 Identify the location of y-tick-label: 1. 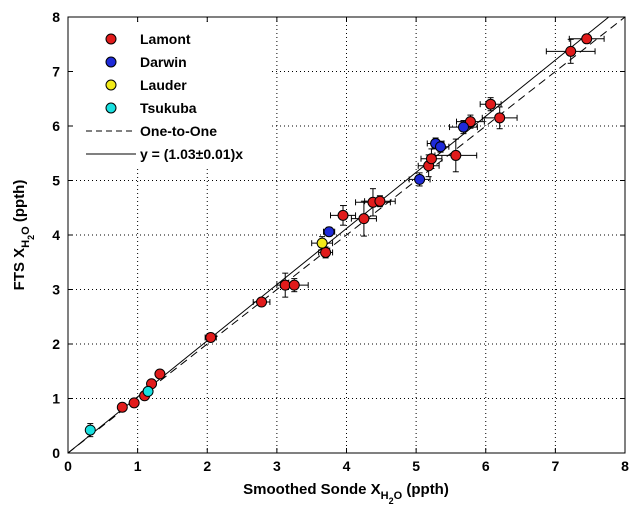
(56, 399).